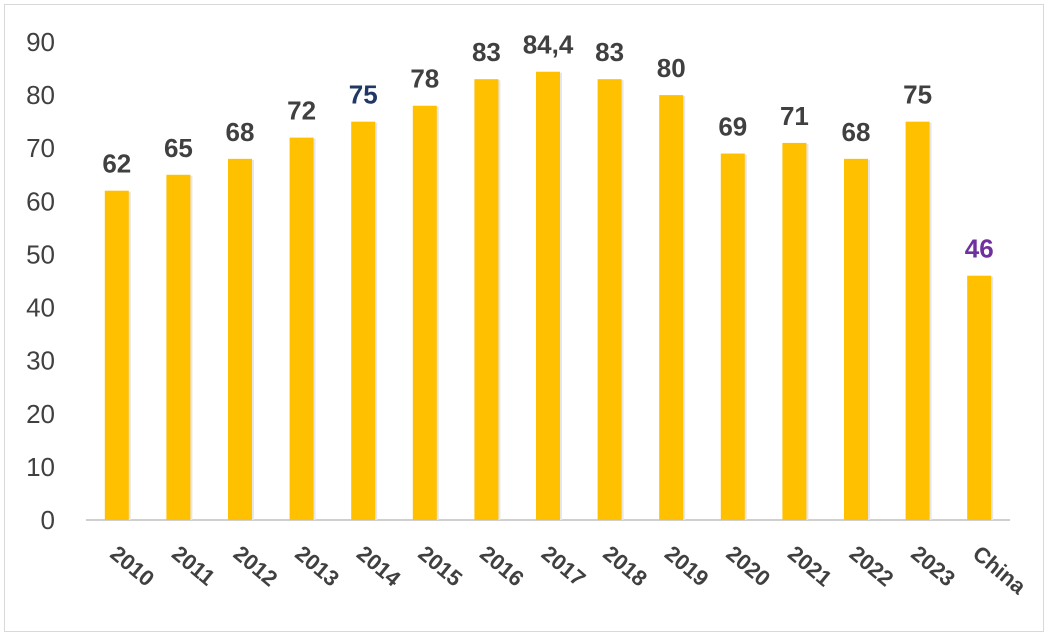  What do you see at coordinates (240, 339) in the screenshot?
I see `bar-2012` at bounding box center [240, 339].